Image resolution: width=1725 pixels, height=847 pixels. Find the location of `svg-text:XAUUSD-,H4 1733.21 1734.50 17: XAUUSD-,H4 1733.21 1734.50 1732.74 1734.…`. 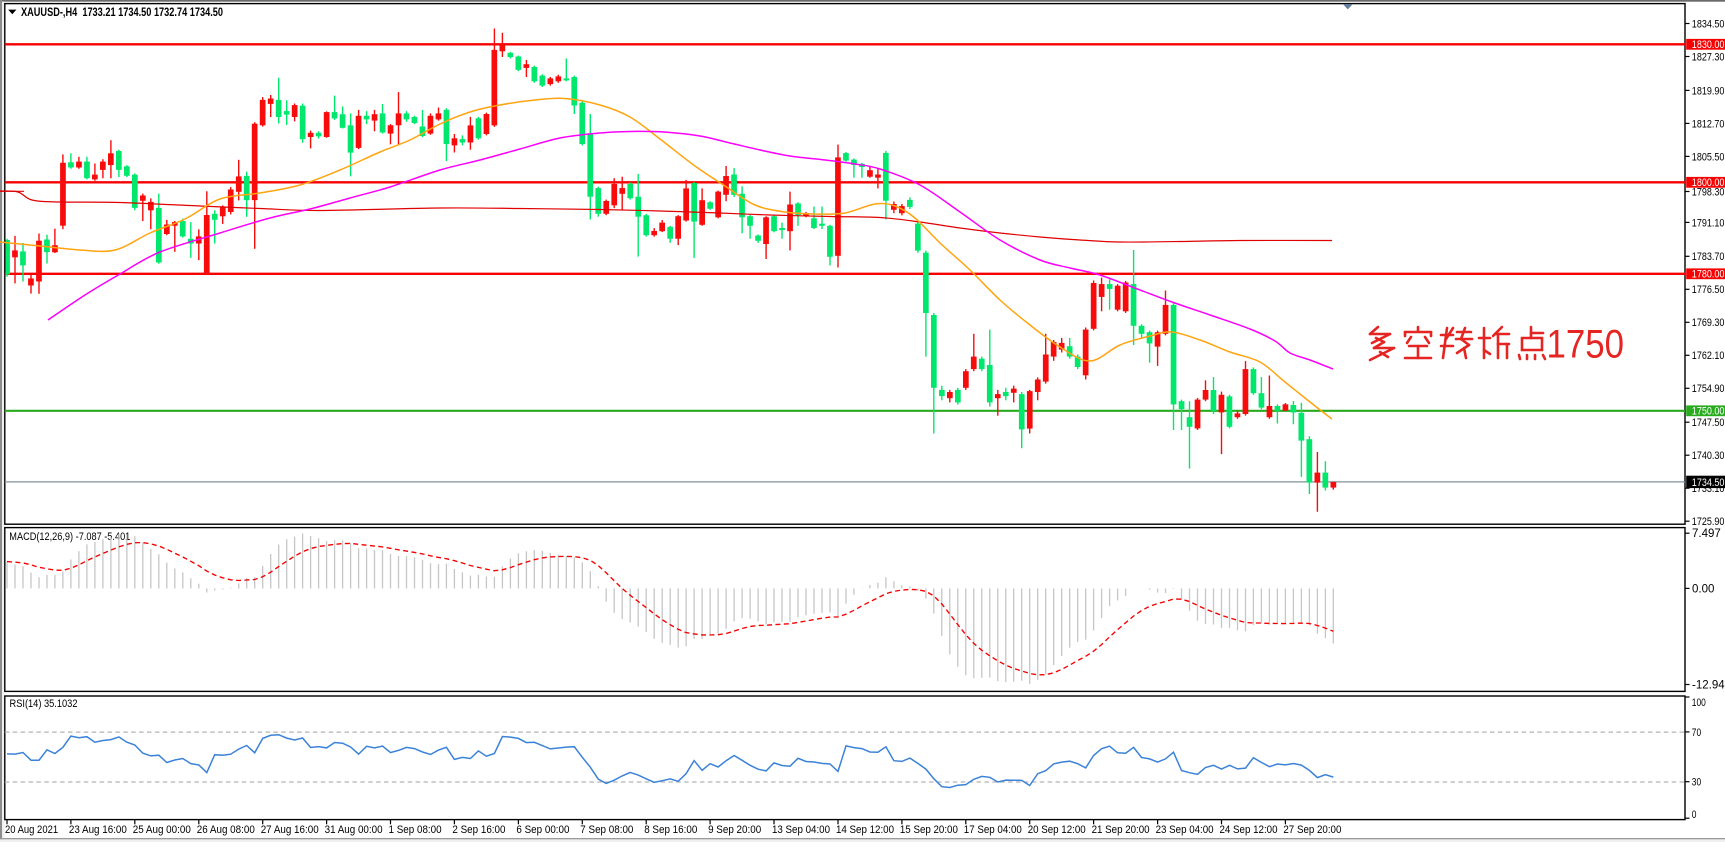

svg-text:XAUUSD-,H4 1733.21 1734.50 17: XAUUSD-,H4 1733.21 1734.50 1732.74 1734.… is located at coordinates (122, 12).